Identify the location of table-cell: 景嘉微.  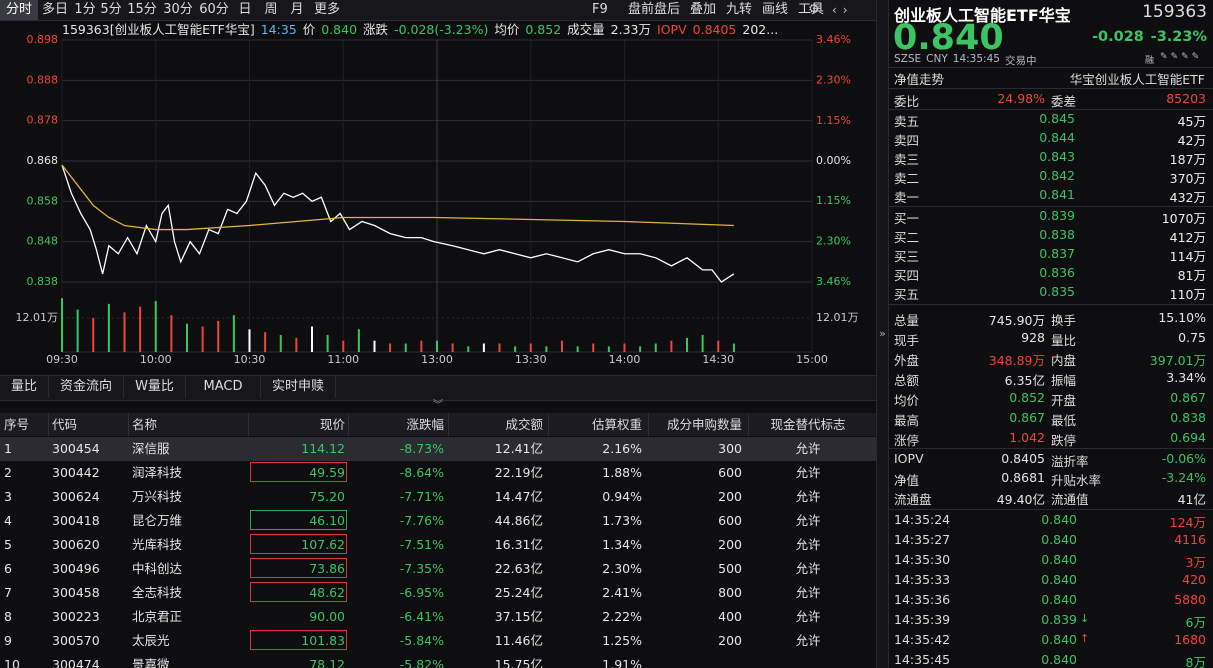
(151, 662).